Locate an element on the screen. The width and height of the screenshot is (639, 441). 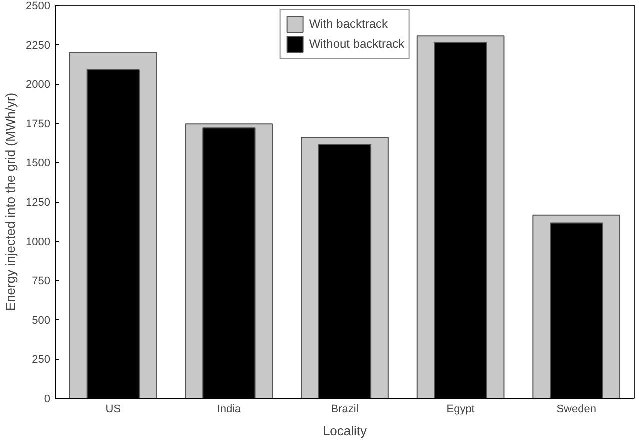
y-tick-label: 1250 is located at coordinates (38, 203).